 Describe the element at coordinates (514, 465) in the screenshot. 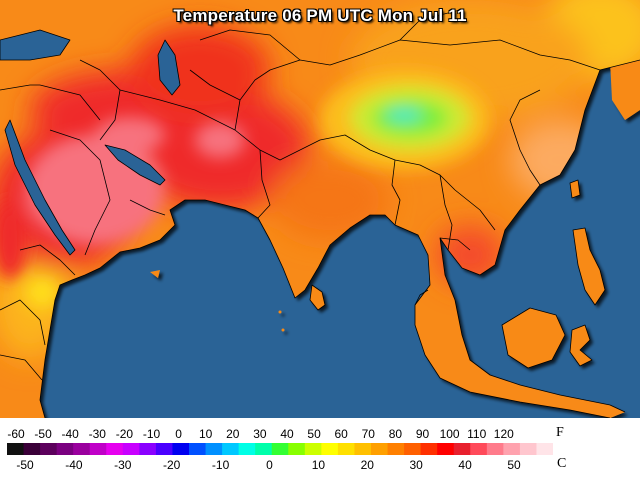

I see `celsius-tick: 50` at that location.